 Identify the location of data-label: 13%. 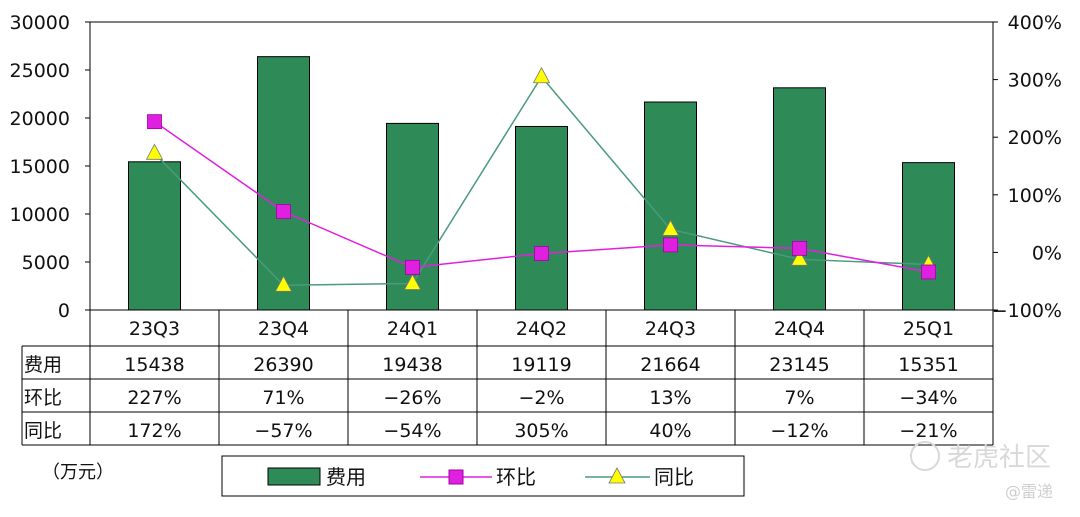
(670, 398).